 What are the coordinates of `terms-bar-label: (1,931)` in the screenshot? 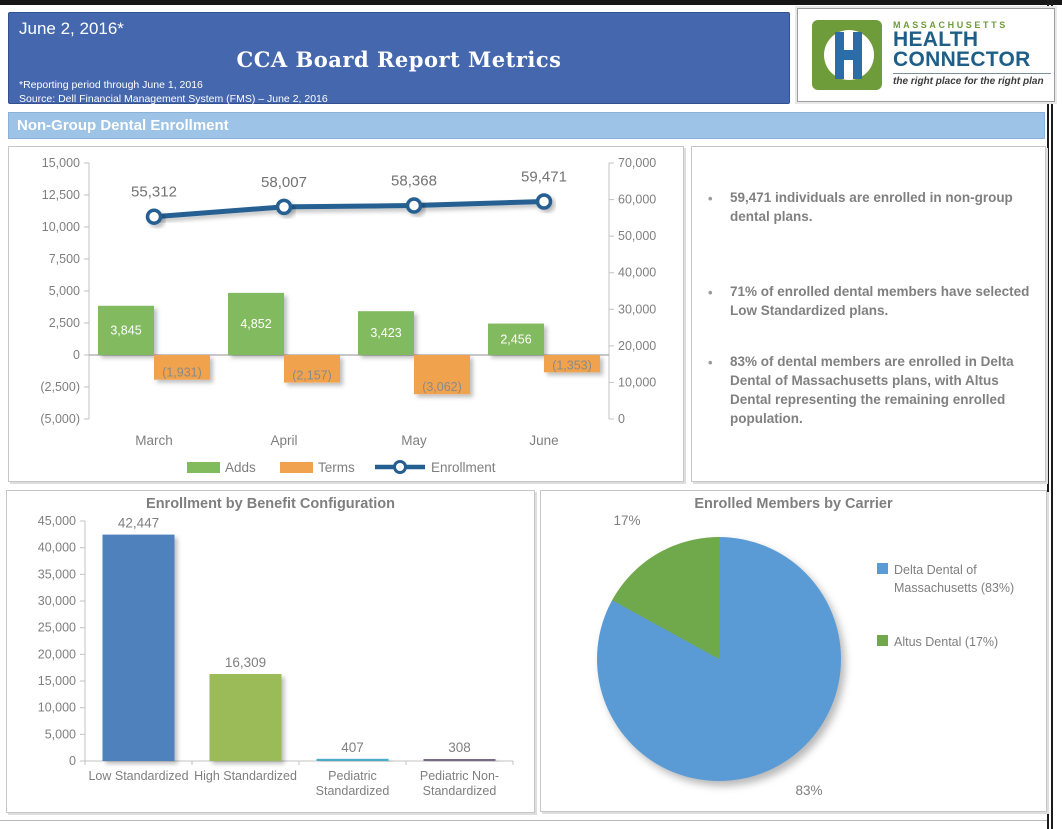 It's located at (182, 373).